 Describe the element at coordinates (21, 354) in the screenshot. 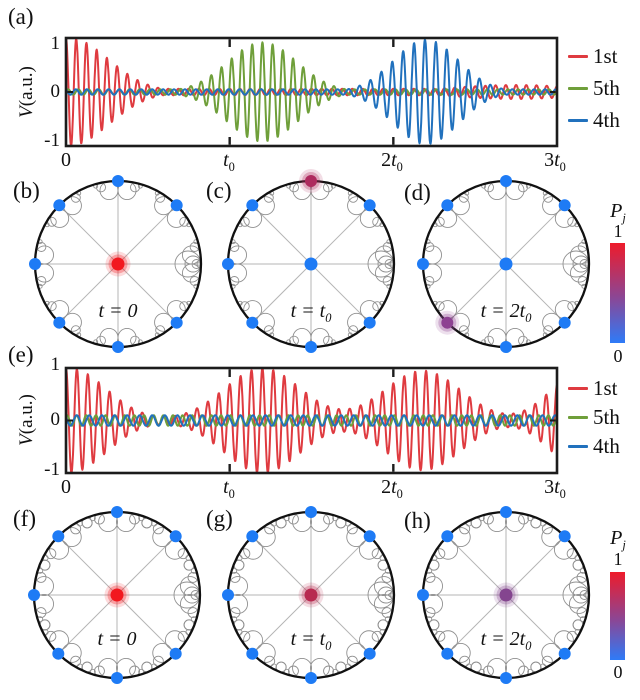

I see `panel-label-e: (e)` at that location.